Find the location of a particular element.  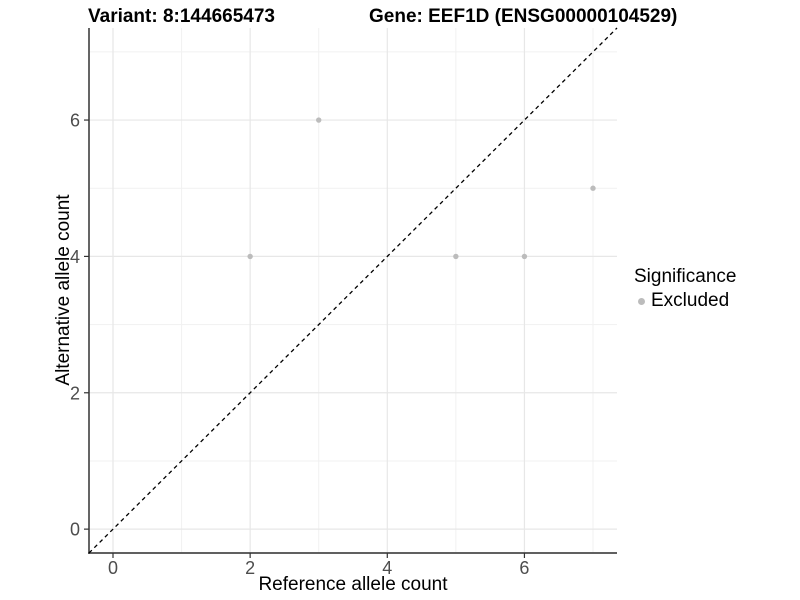

x-axis-title: Reference allele count is located at coordinates (353, 584).